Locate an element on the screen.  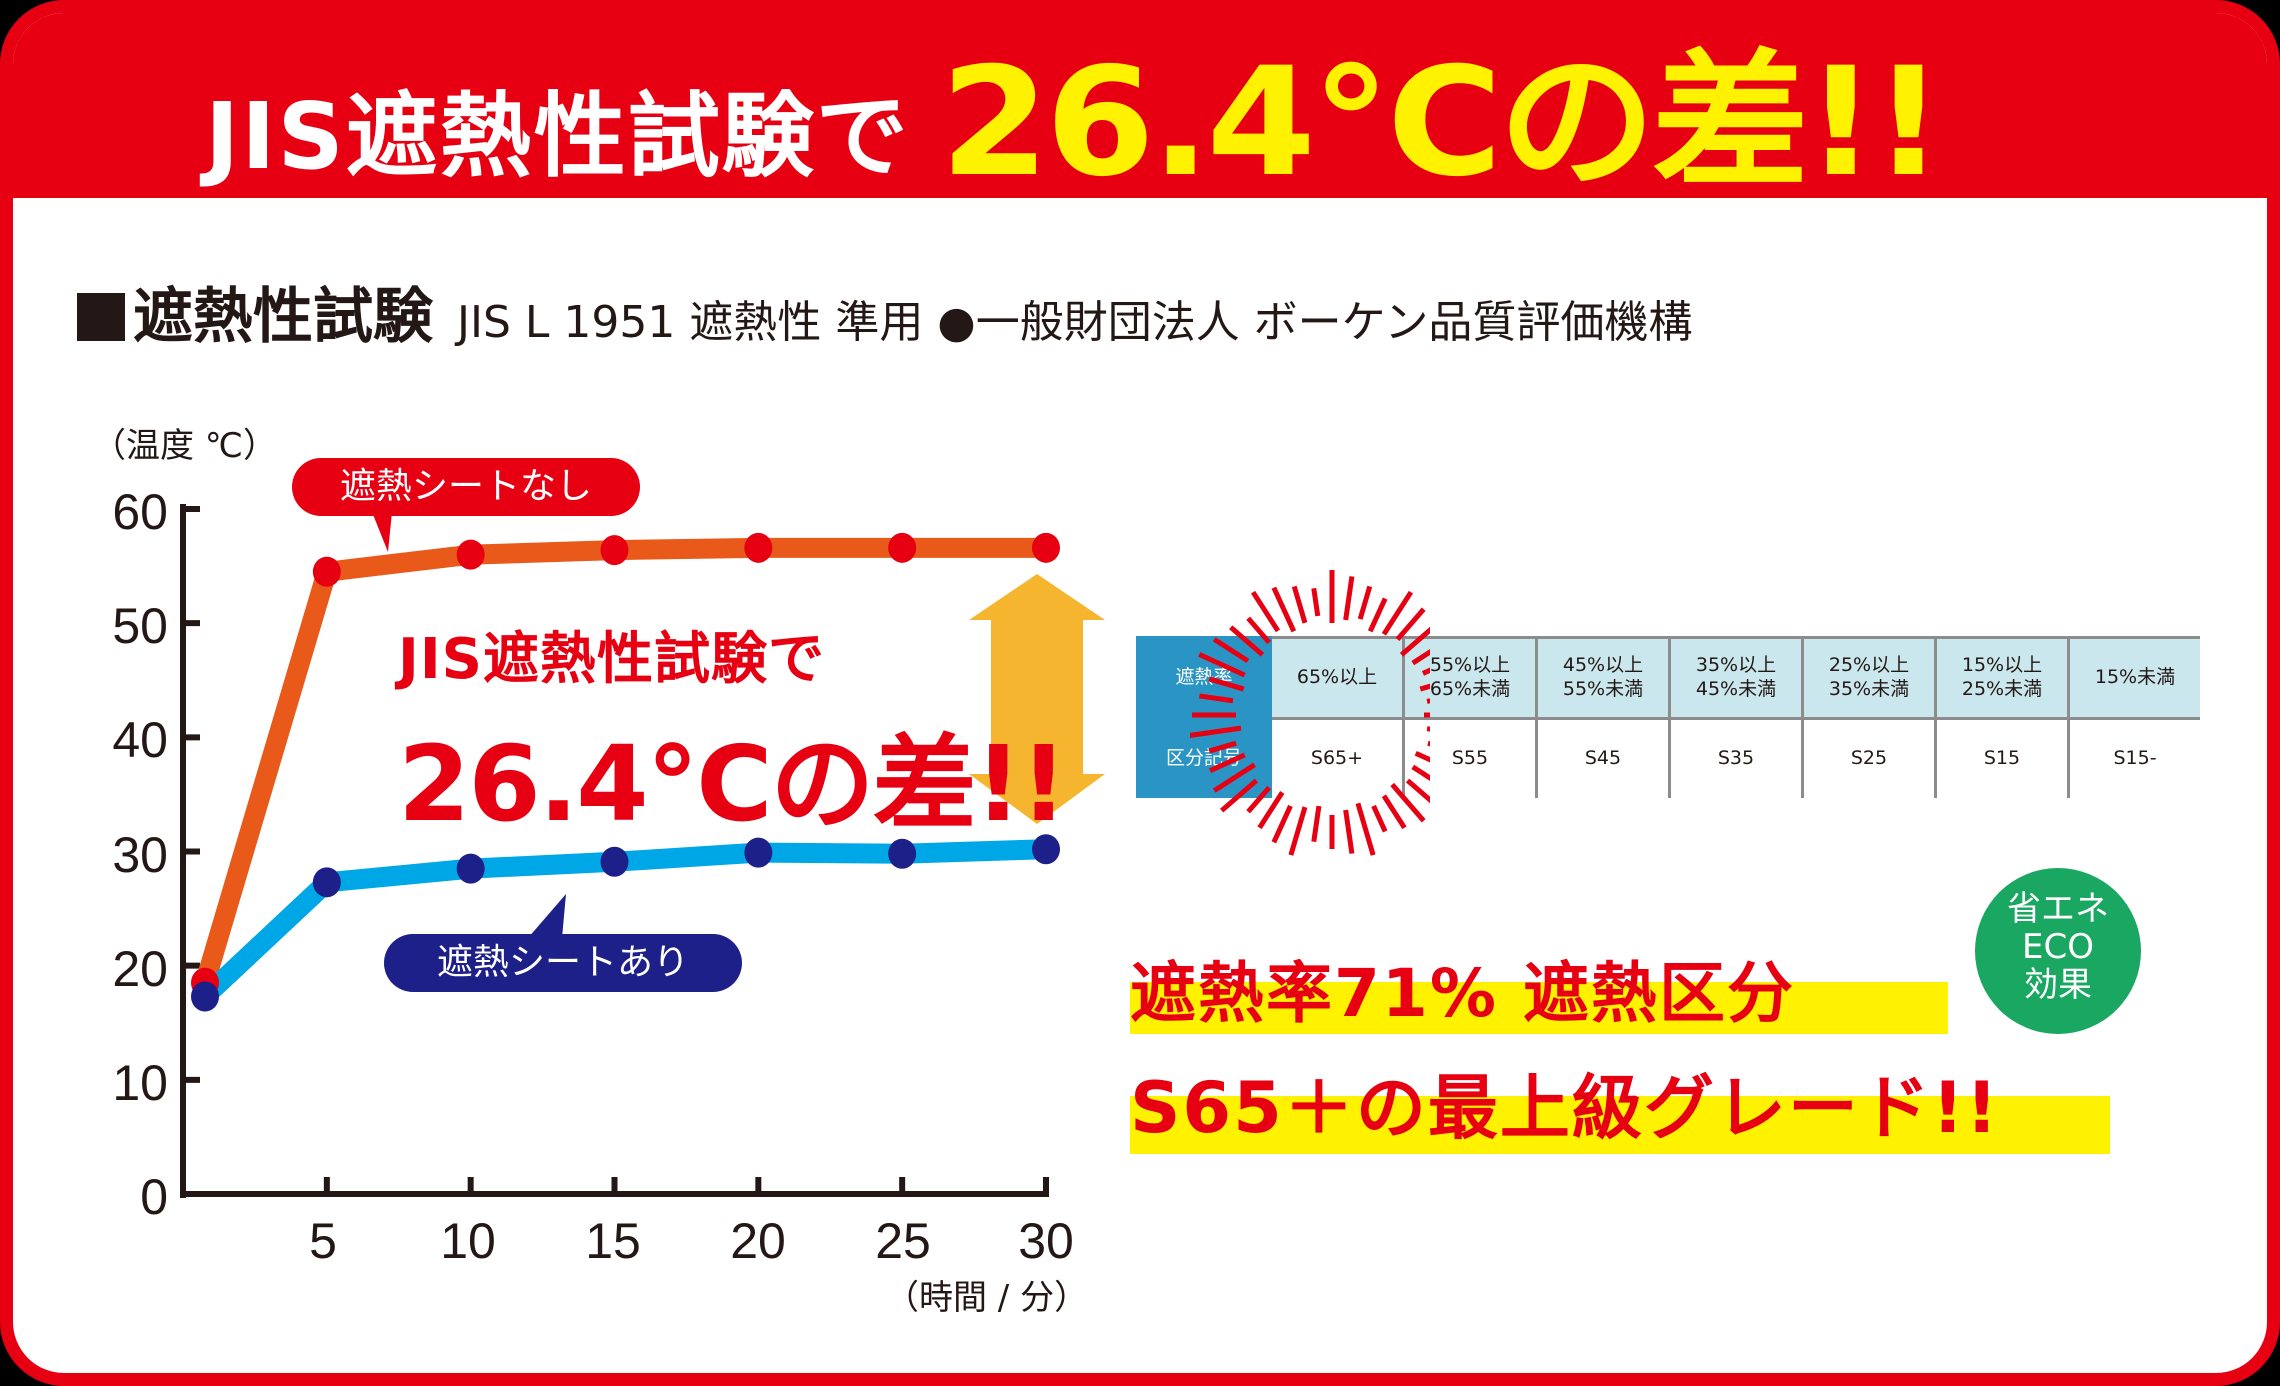
y-tick: 10 is located at coordinates (140, 1083).